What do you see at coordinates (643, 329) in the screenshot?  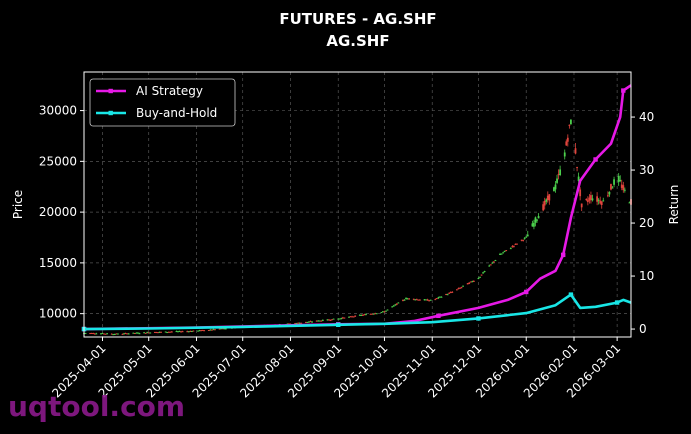 I see `y2-tick-label: 0` at bounding box center [643, 329].